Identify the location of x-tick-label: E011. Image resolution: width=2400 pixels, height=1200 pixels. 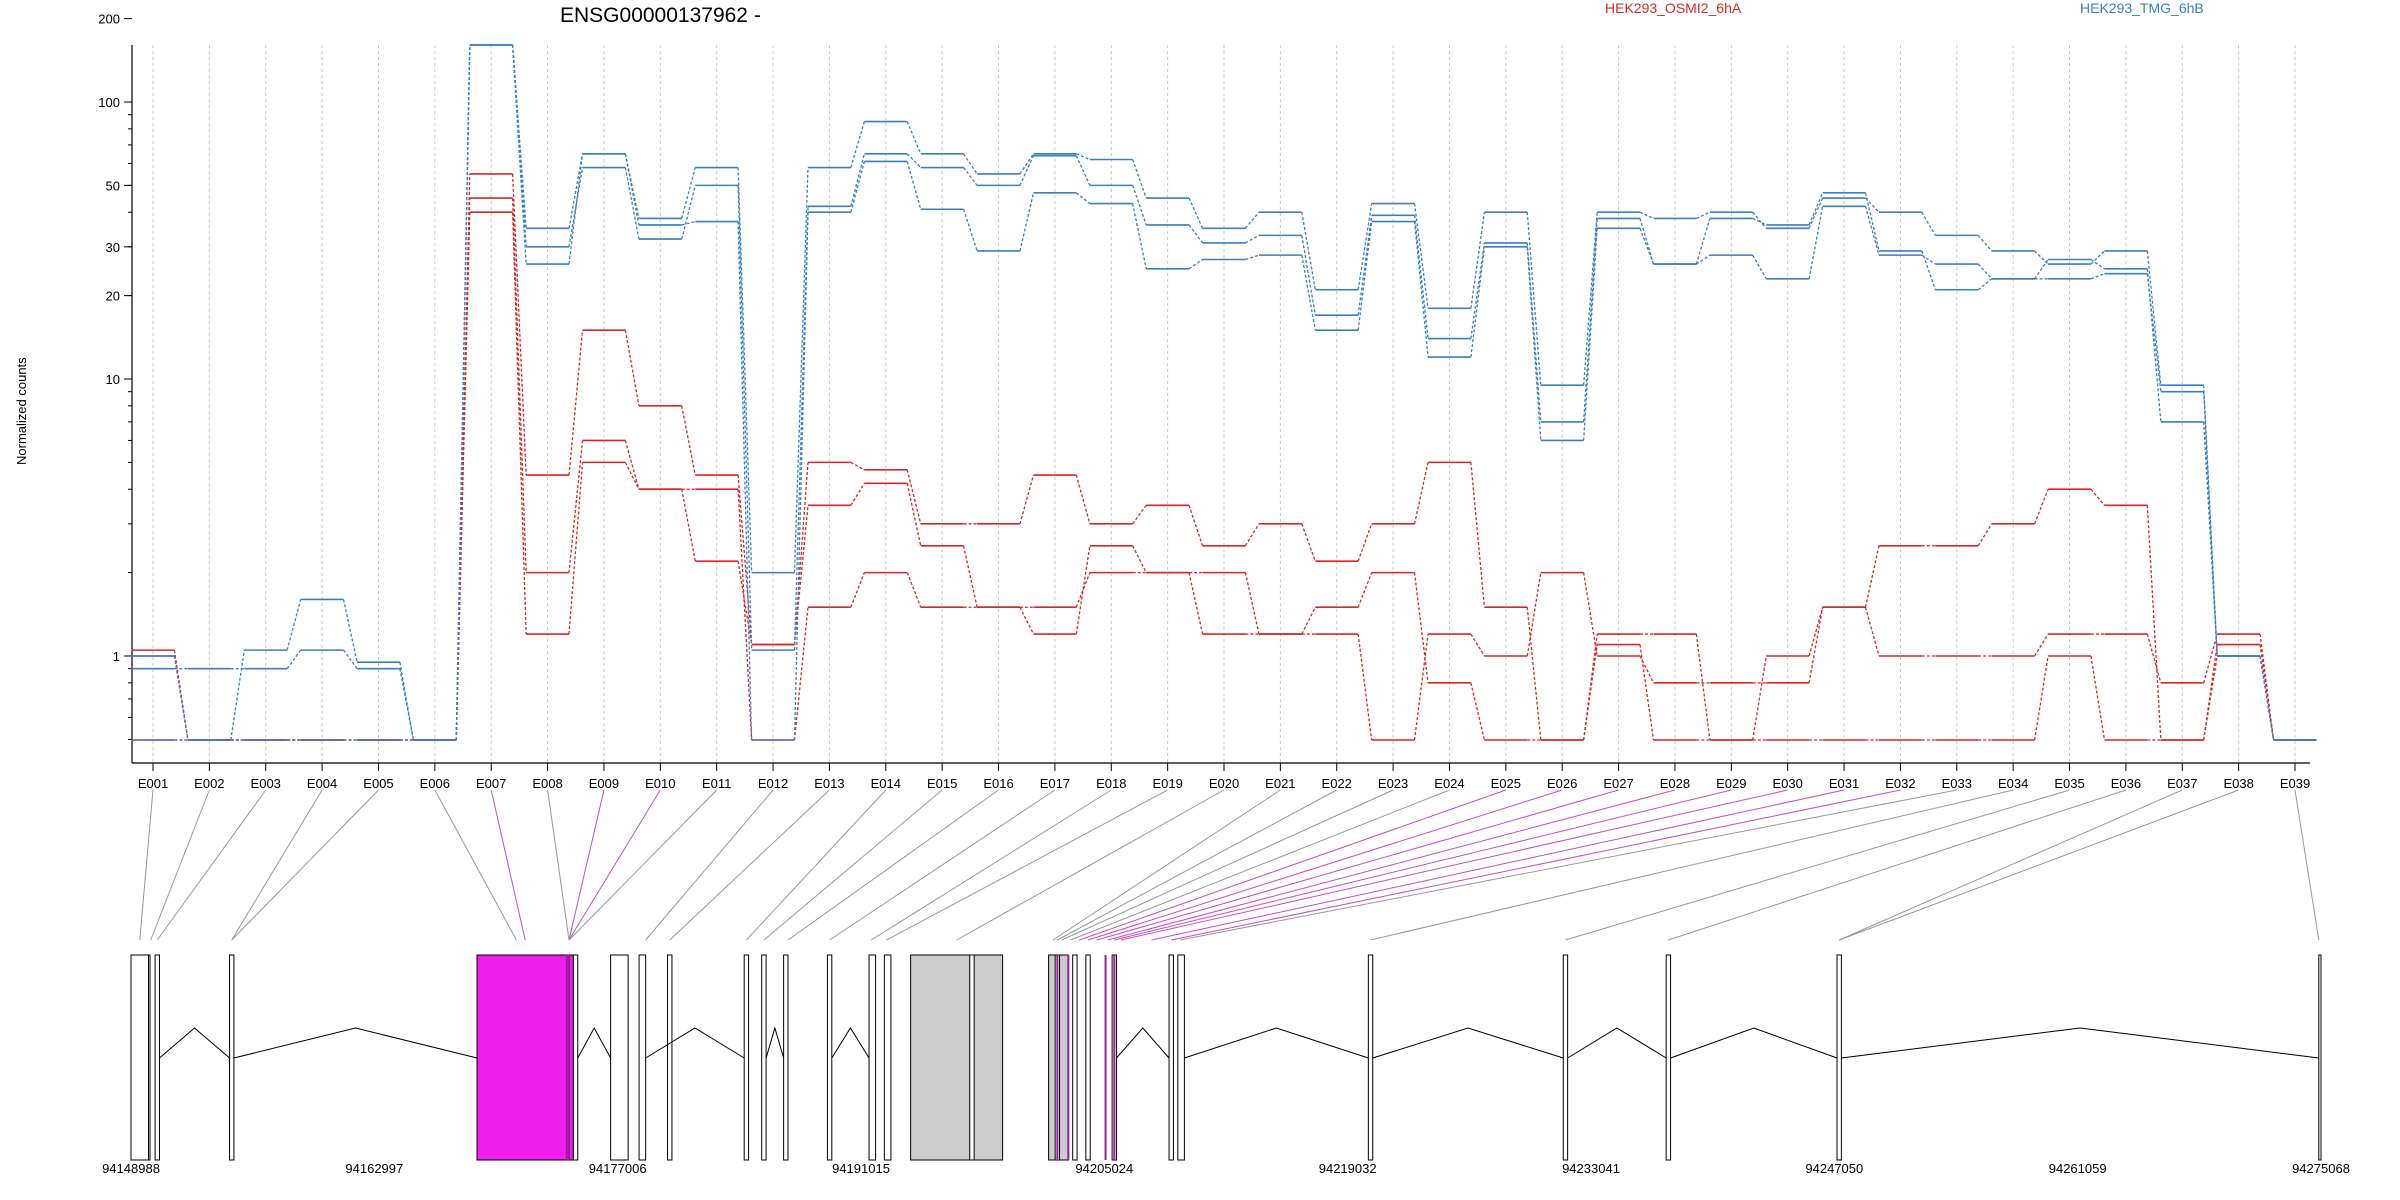
(716, 783).